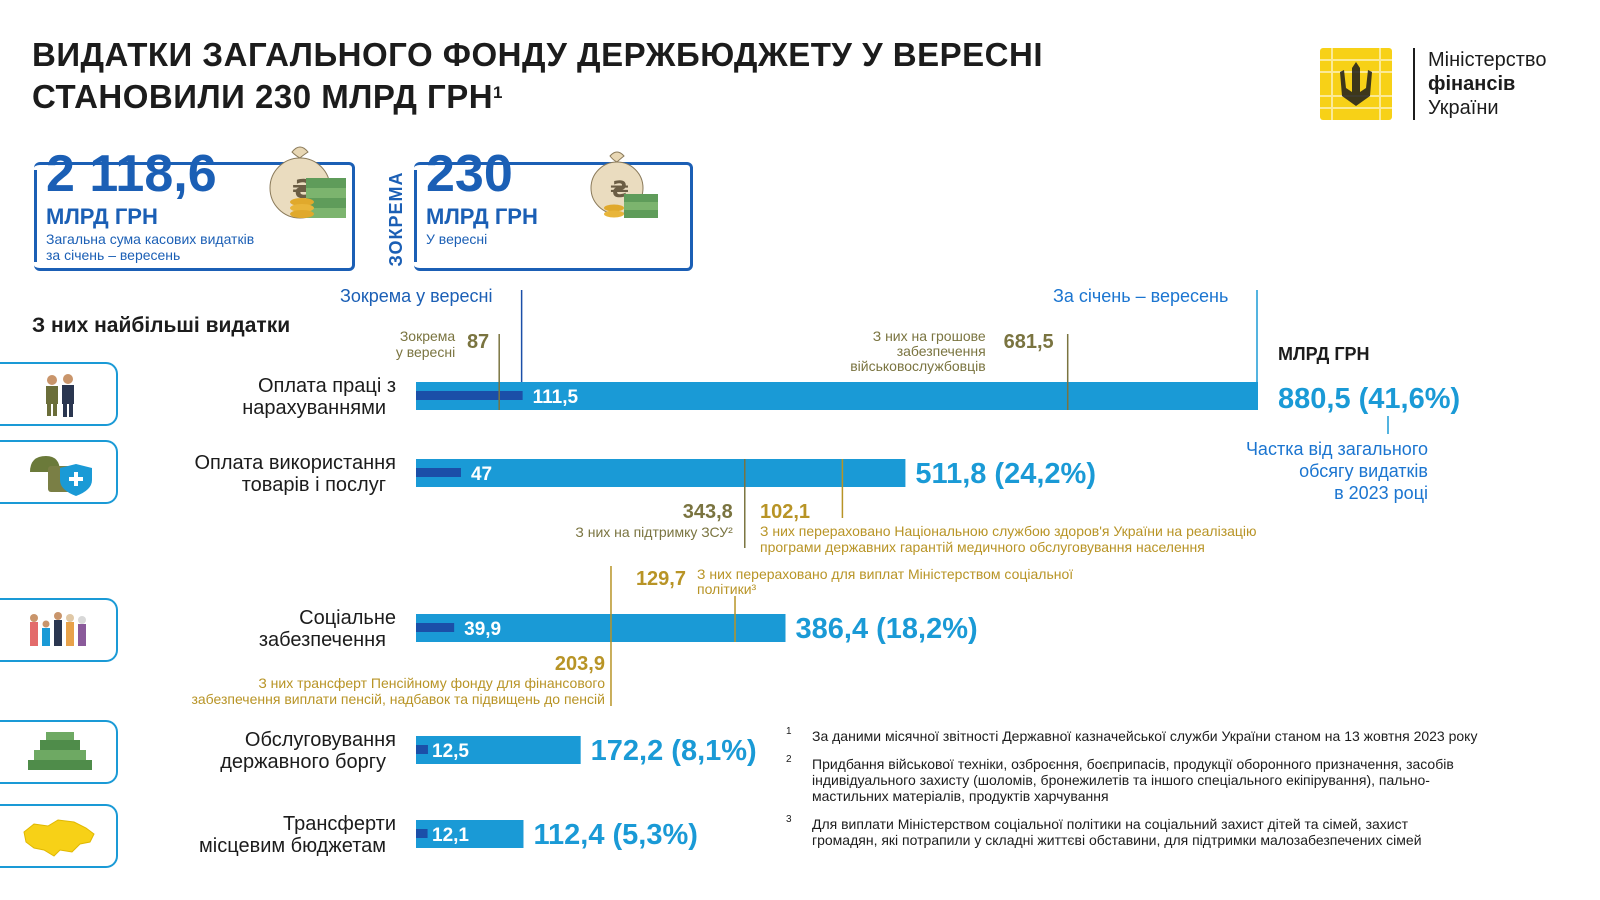  I want to click on annotation-value-a5: 203,9, so click(580, 664).